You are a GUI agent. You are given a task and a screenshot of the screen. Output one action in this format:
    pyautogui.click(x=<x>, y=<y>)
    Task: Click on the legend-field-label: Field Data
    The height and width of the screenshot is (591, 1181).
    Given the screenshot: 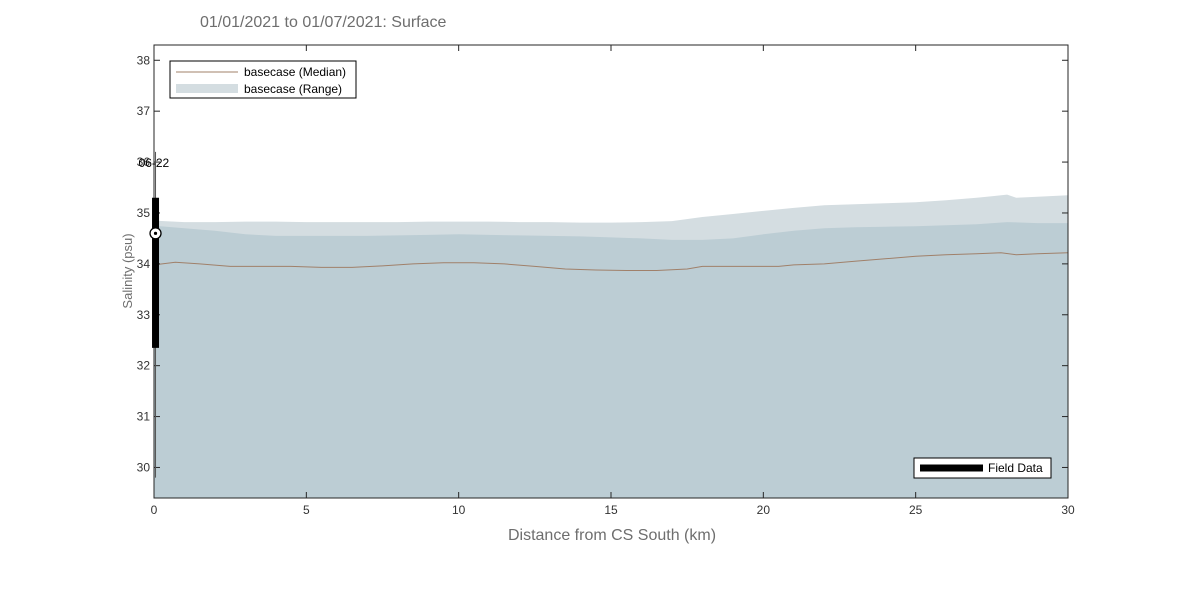 What is the action you would take?
    pyautogui.click(x=1015, y=468)
    